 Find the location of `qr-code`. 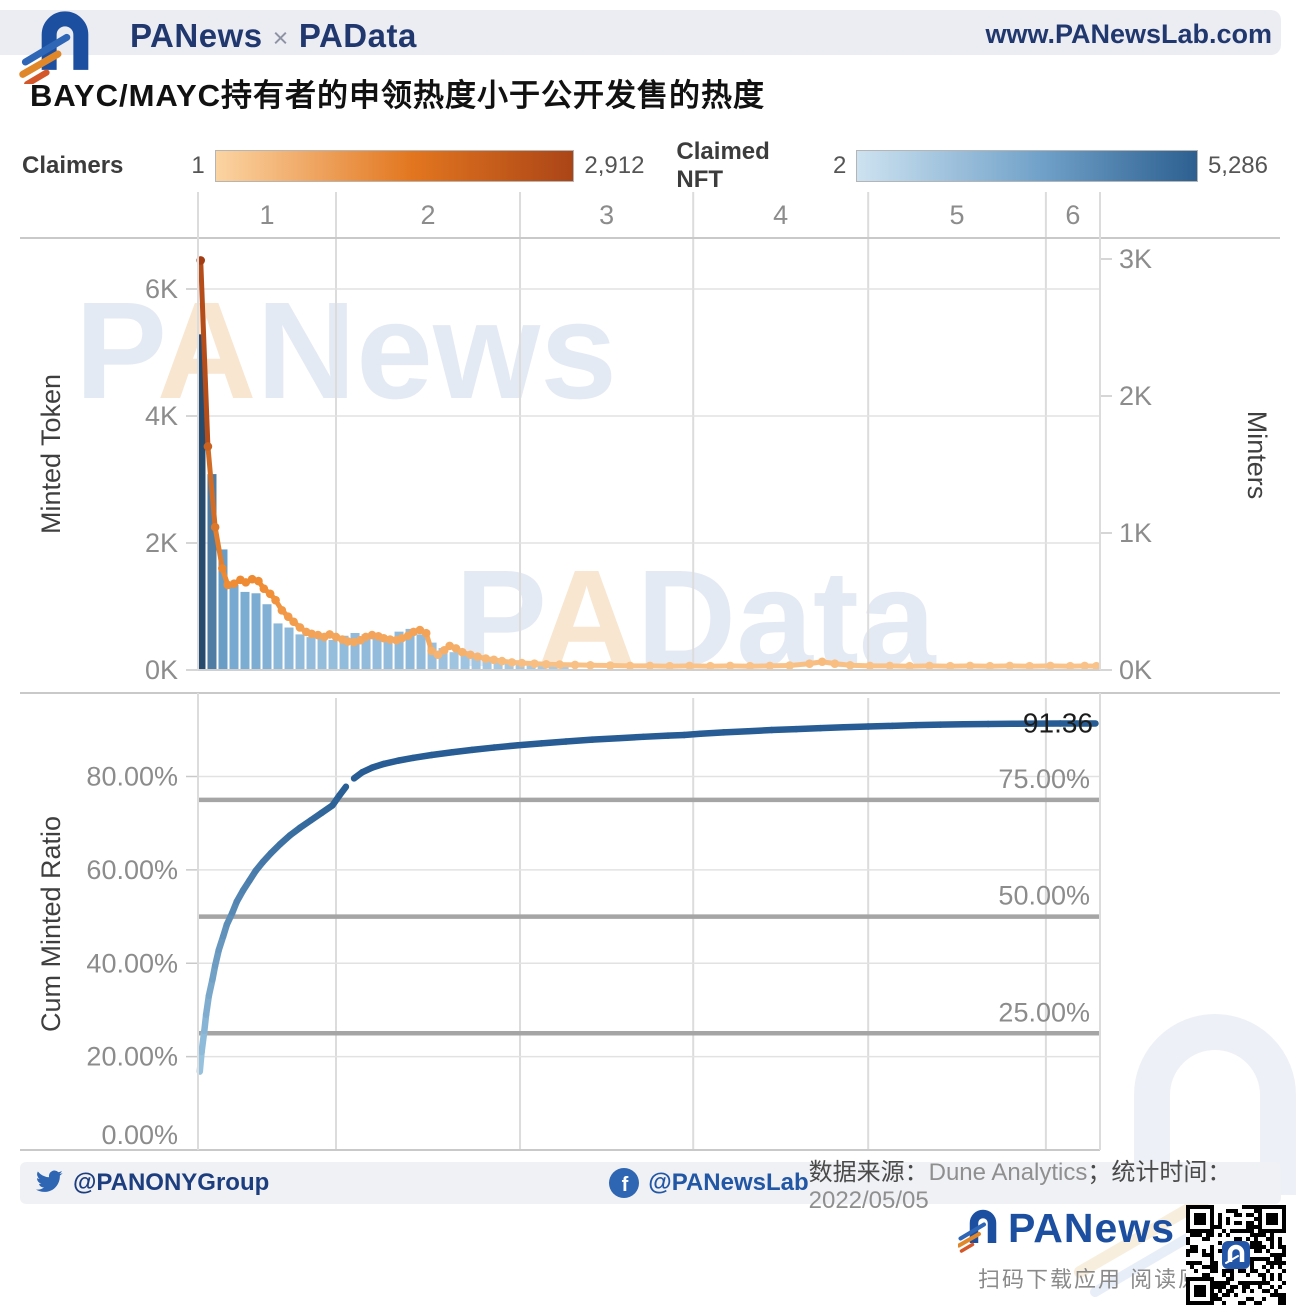

qr-code is located at coordinates (1236, 1255).